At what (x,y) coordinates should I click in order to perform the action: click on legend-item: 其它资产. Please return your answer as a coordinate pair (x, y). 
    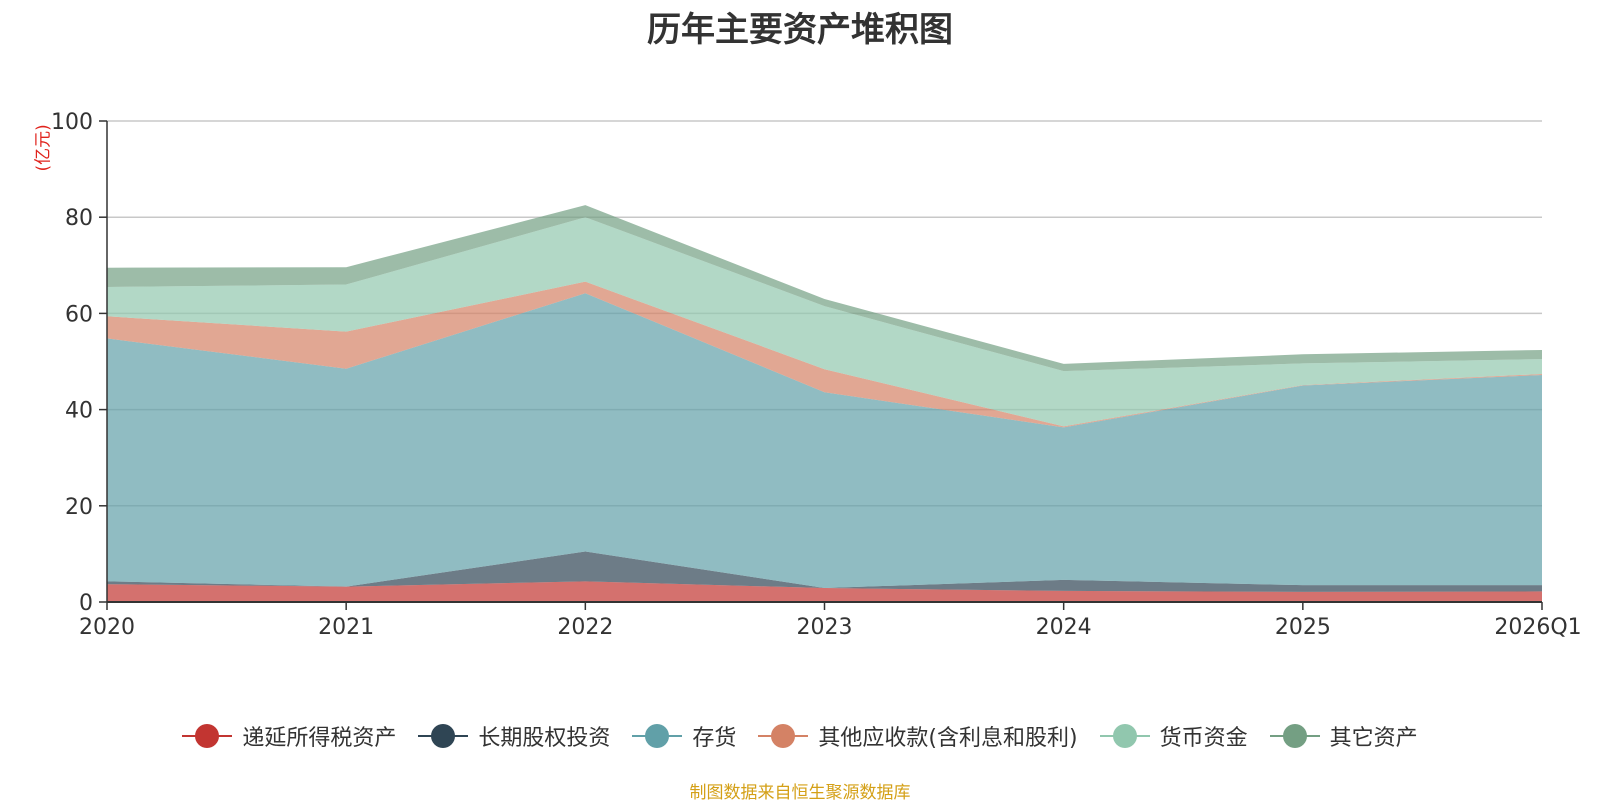
    Looking at the image, I should click on (1343, 736).